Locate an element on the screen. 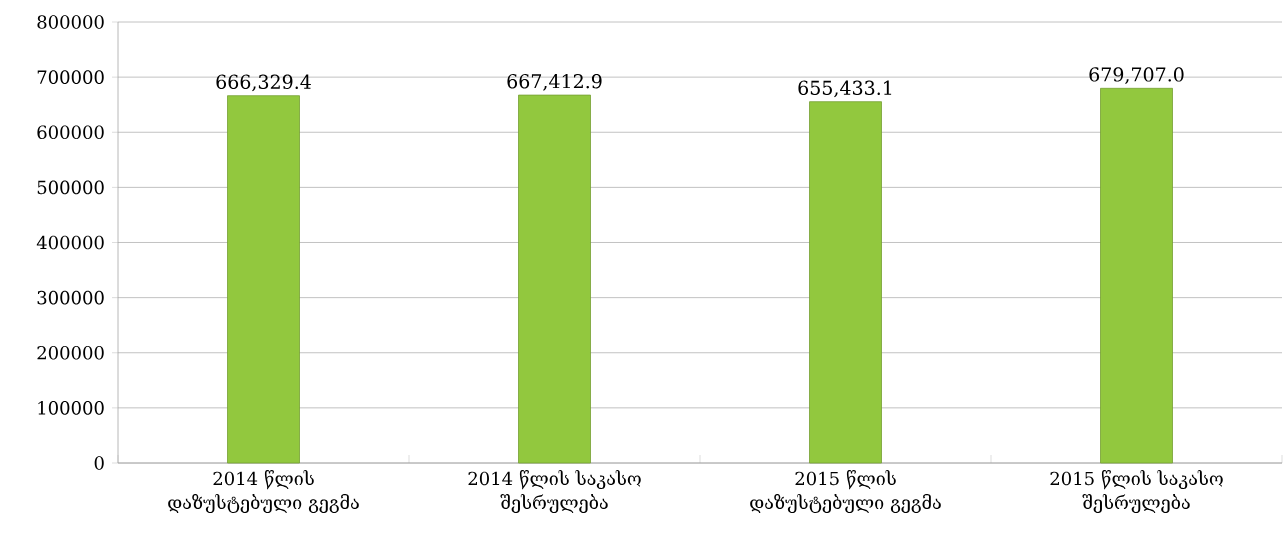 Image resolution: width=1283 pixels, height=552 pixels. y-tick-label: 400000 is located at coordinates (70, 242).